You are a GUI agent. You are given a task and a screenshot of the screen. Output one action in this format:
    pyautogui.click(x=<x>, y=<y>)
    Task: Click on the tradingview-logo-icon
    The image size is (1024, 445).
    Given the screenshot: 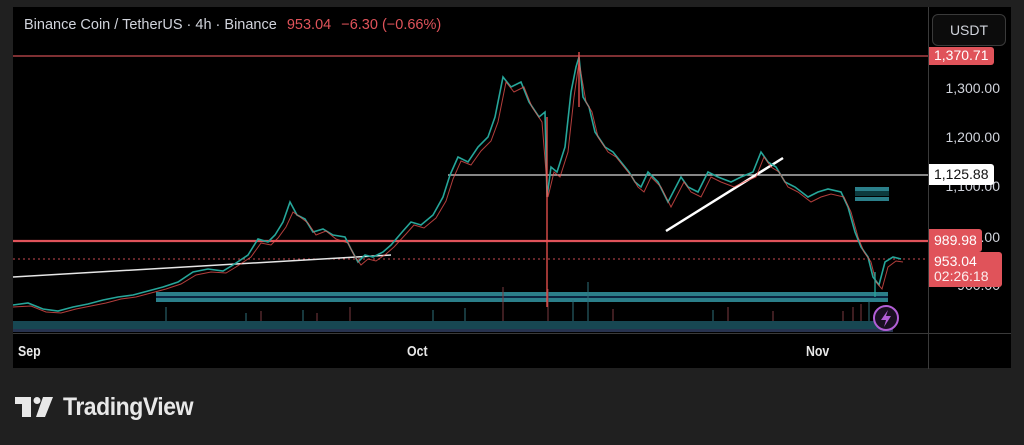 What is the action you would take?
    pyautogui.click(x=34, y=406)
    